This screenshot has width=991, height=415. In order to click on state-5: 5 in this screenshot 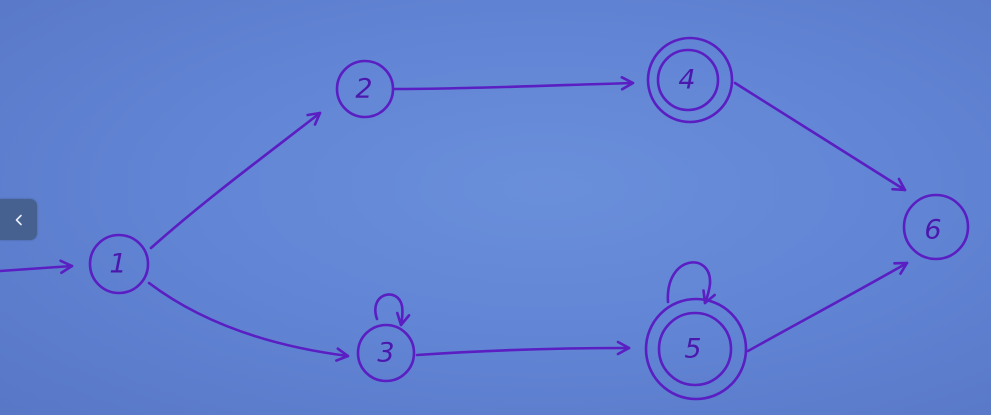, I will do `click(696, 349)`.